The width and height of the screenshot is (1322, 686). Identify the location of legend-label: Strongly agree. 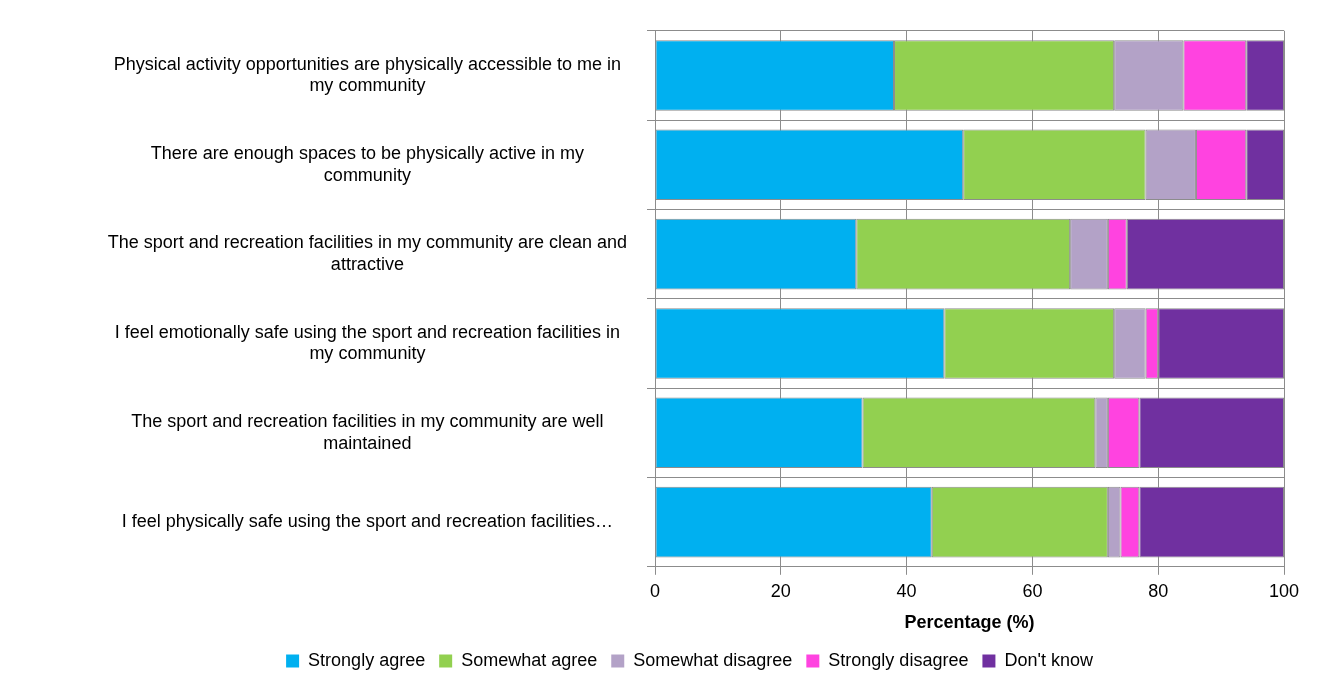
(367, 659).